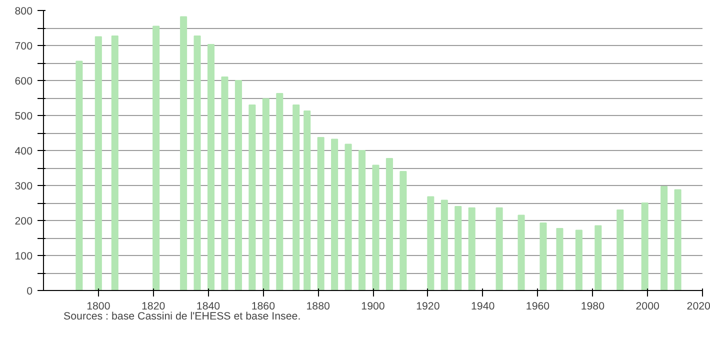 This screenshot has width=710, height=340. Describe the element at coordinates (648, 306) in the screenshot. I see `x-tick-label: 2000` at that location.